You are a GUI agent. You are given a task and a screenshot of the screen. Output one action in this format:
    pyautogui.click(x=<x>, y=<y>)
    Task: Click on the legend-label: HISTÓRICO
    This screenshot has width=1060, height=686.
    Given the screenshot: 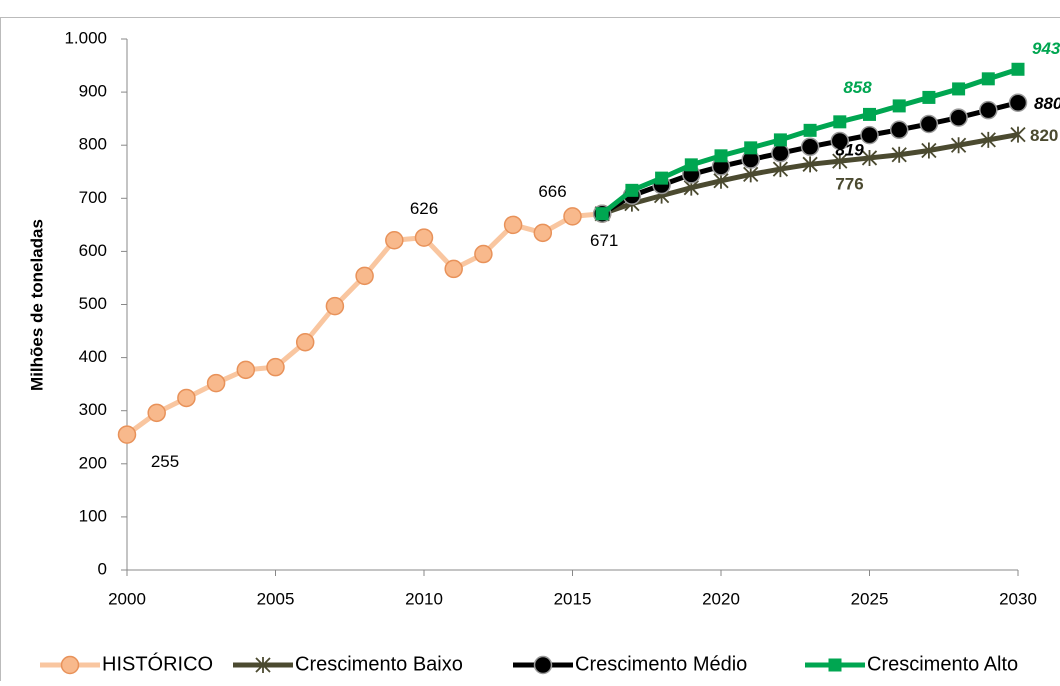 What is the action you would take?
    pyautogui.click(x=157, y=663)
    